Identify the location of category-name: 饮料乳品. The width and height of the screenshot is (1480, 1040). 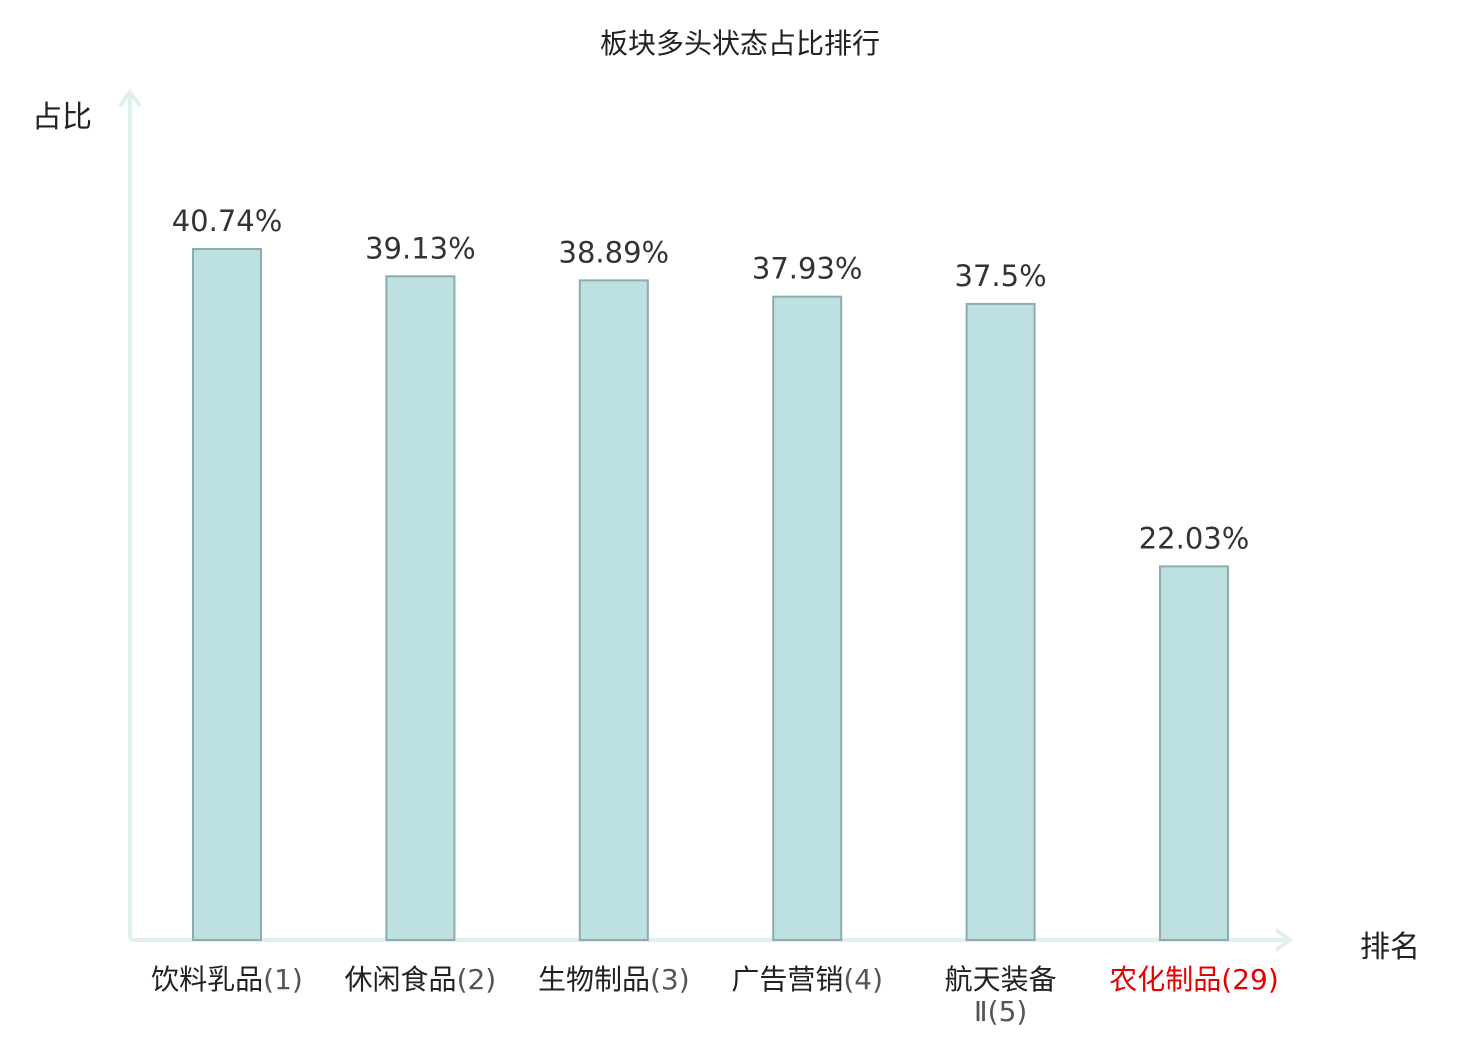
(207, 979).